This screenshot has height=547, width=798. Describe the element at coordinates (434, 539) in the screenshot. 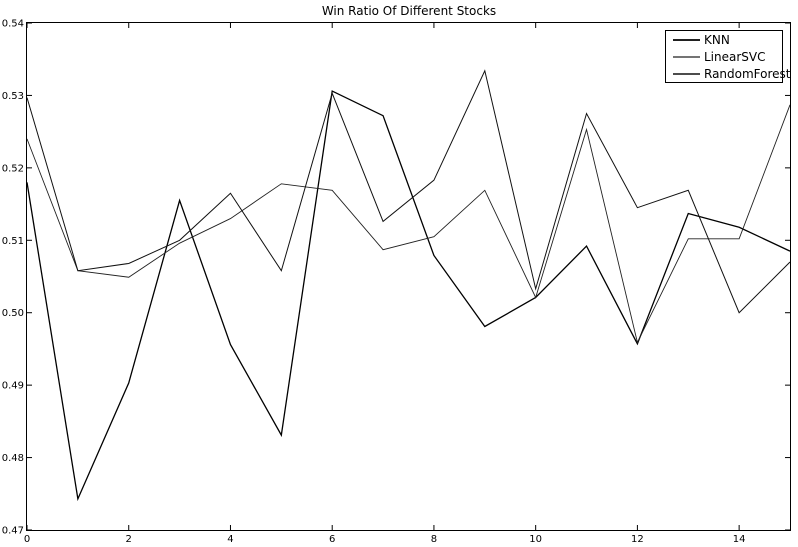

I see `x-tick-label: 8` at that location.